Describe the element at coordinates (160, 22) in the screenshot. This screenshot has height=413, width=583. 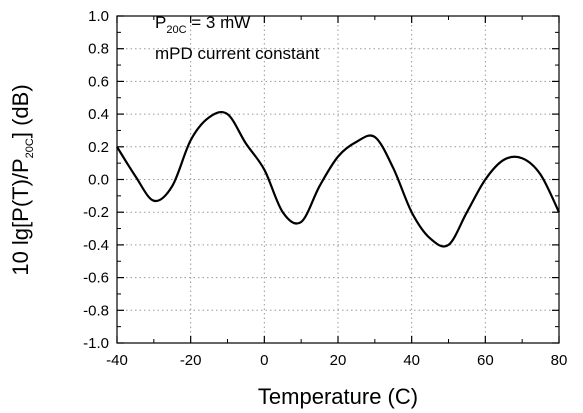
I see `annotation-power-prefix: P` at that location.